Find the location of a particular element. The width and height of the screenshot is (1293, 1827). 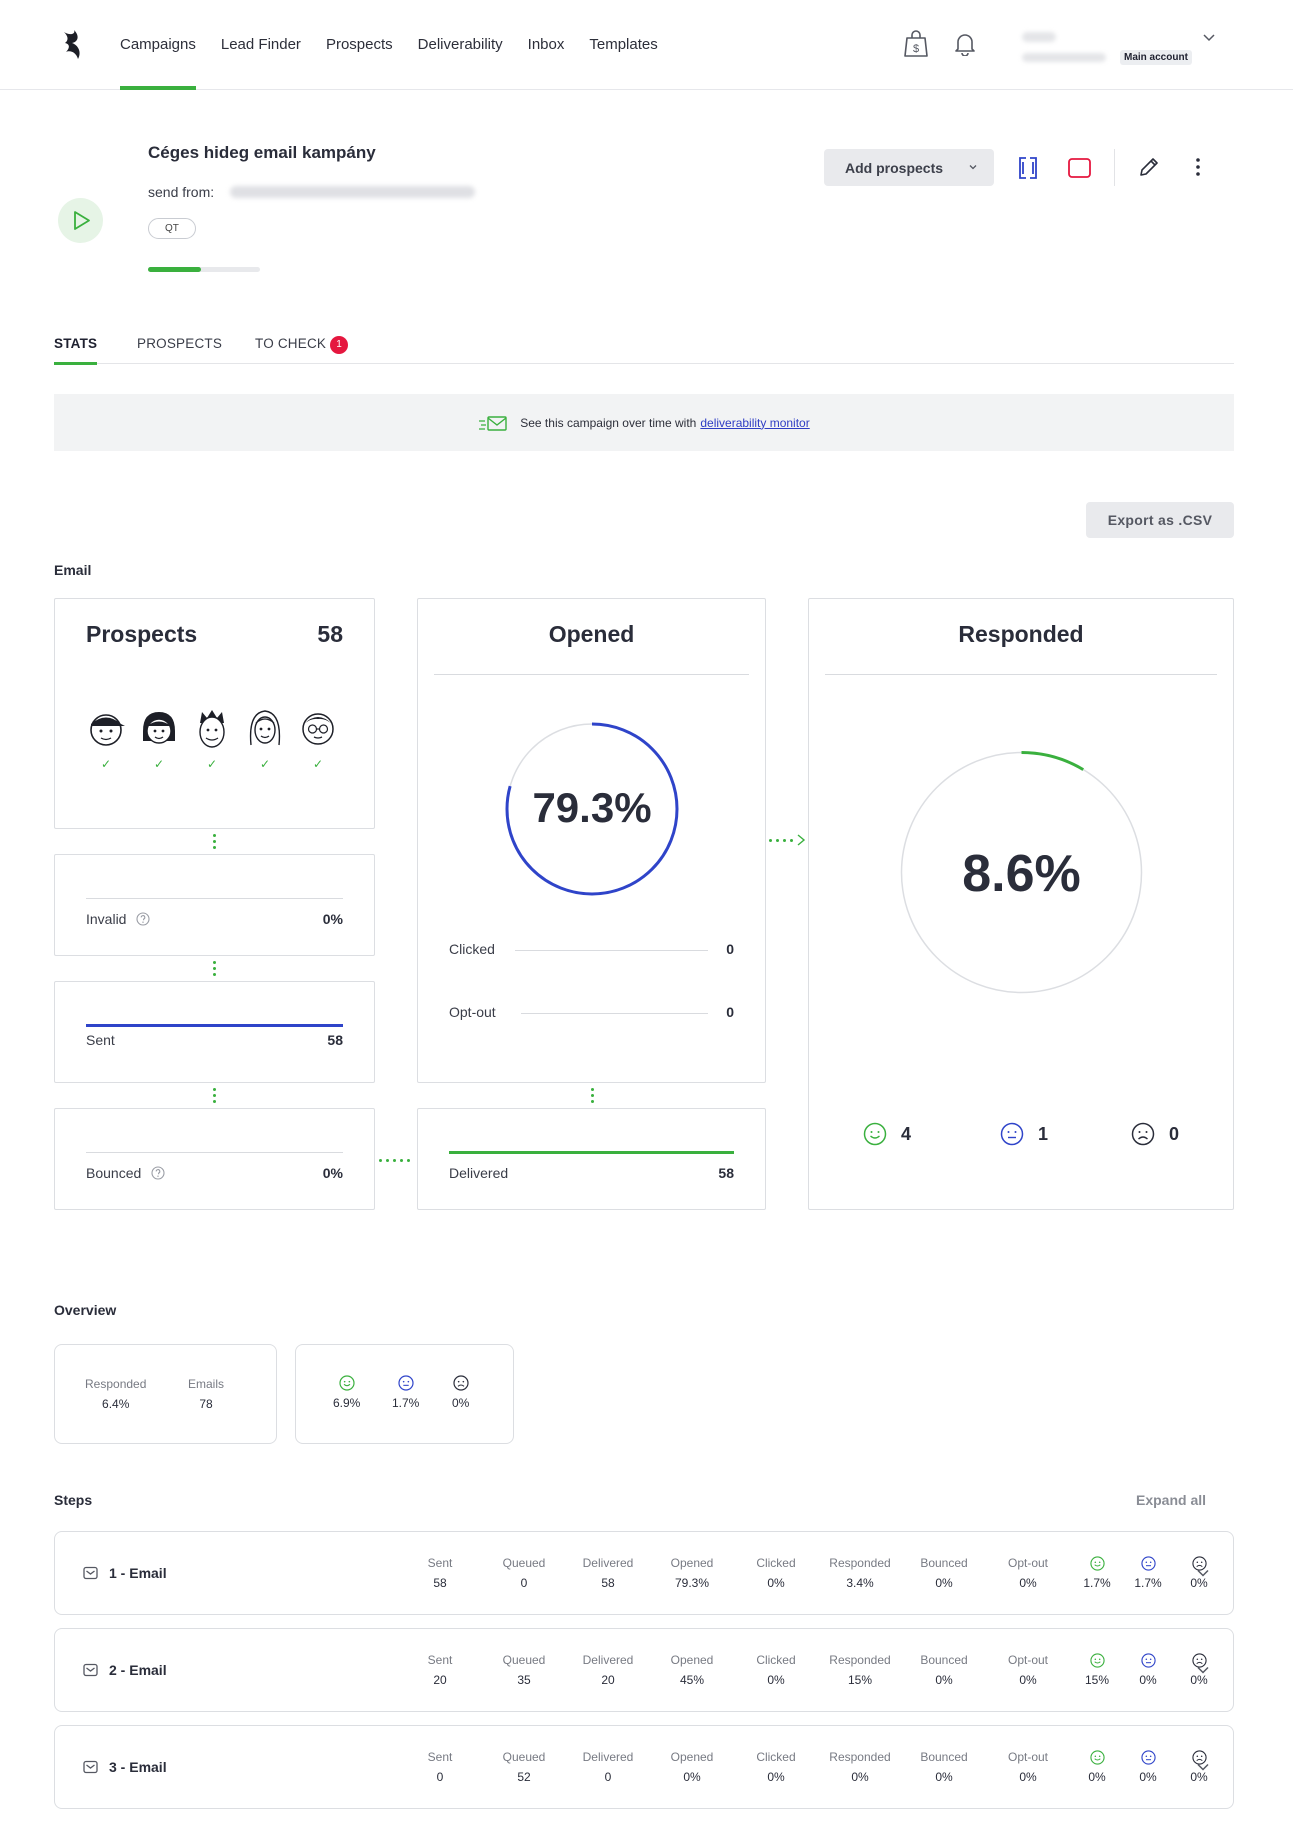

campaign-title: Céges hideg email kampány is located at coordinates (262, 152).